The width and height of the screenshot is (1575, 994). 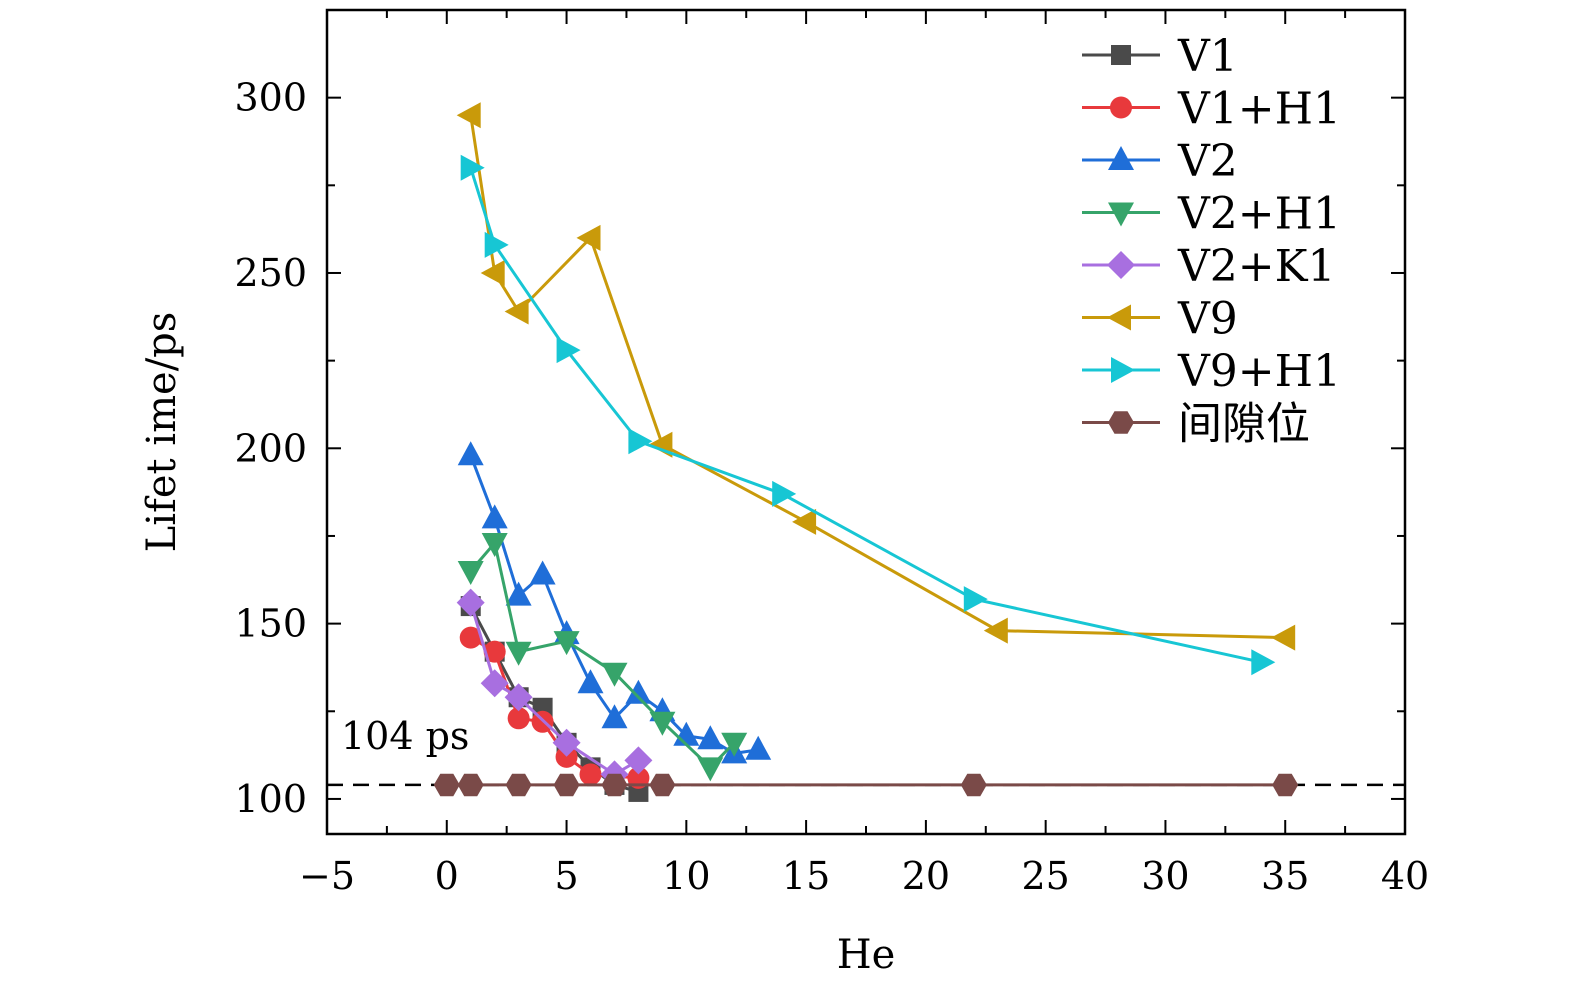 I want to click on x-tick-label: −5, so click(x=327, y=876).